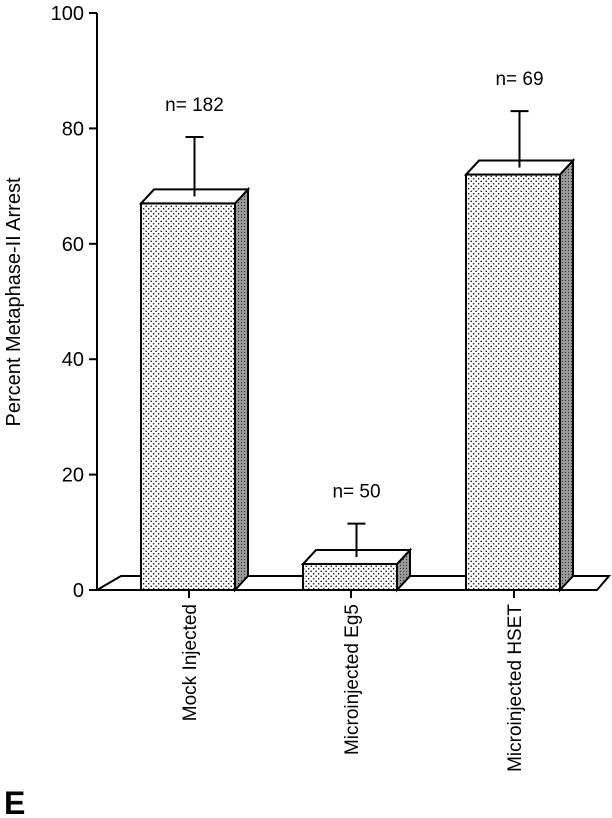  What do you see at coordinates (73, 245) in the screenshot?
I see `y-tick-label: 60` at bounding box center [73, 245].